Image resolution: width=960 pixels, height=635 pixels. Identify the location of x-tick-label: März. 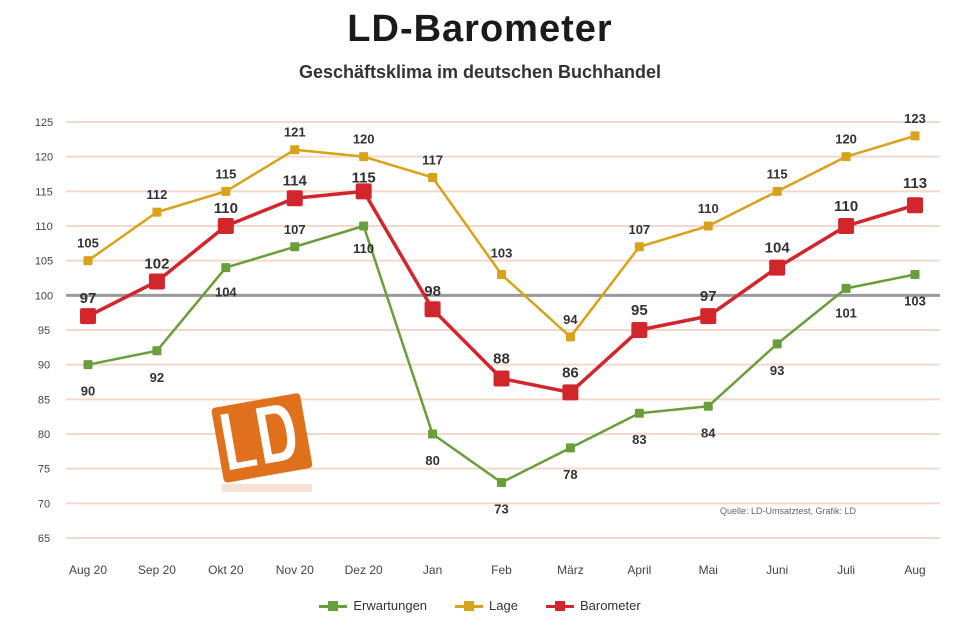
(570, 570).